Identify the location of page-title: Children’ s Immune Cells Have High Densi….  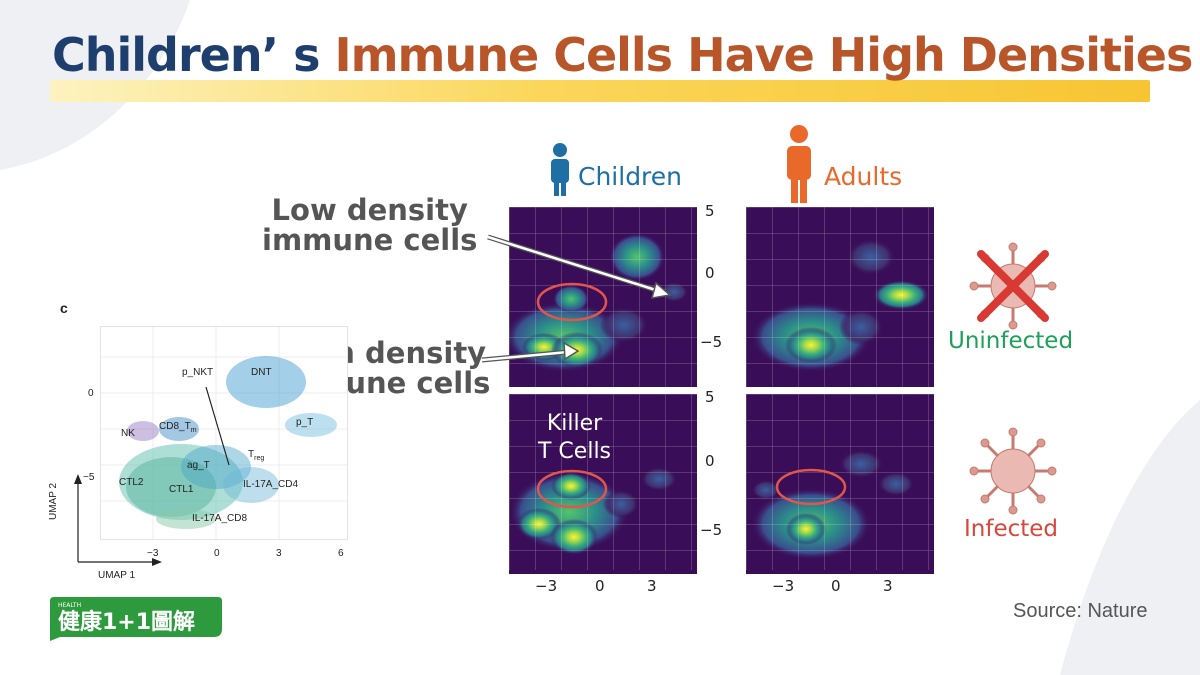
(623, 55).